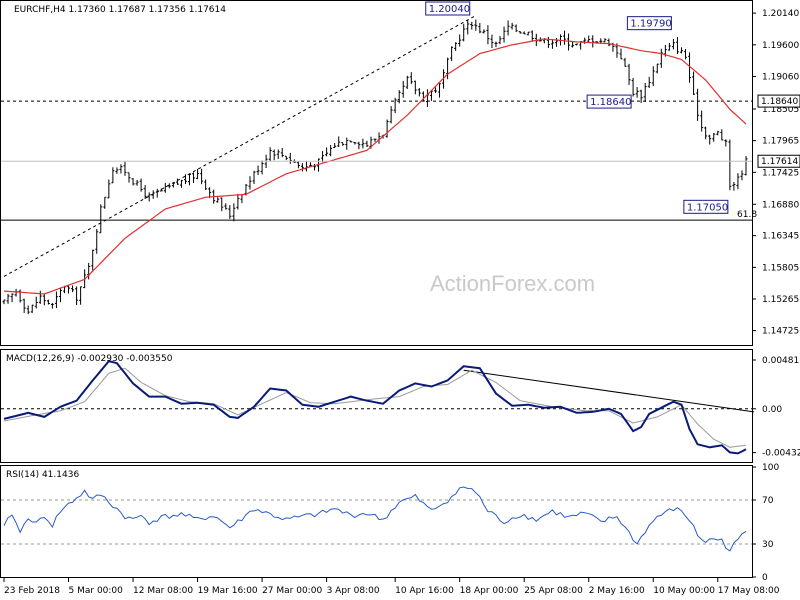 This screenshot has height=600, width=800. Describe the element at coordinates (375, 407) in the screenshot. I see `macd-signal-line` at that location.